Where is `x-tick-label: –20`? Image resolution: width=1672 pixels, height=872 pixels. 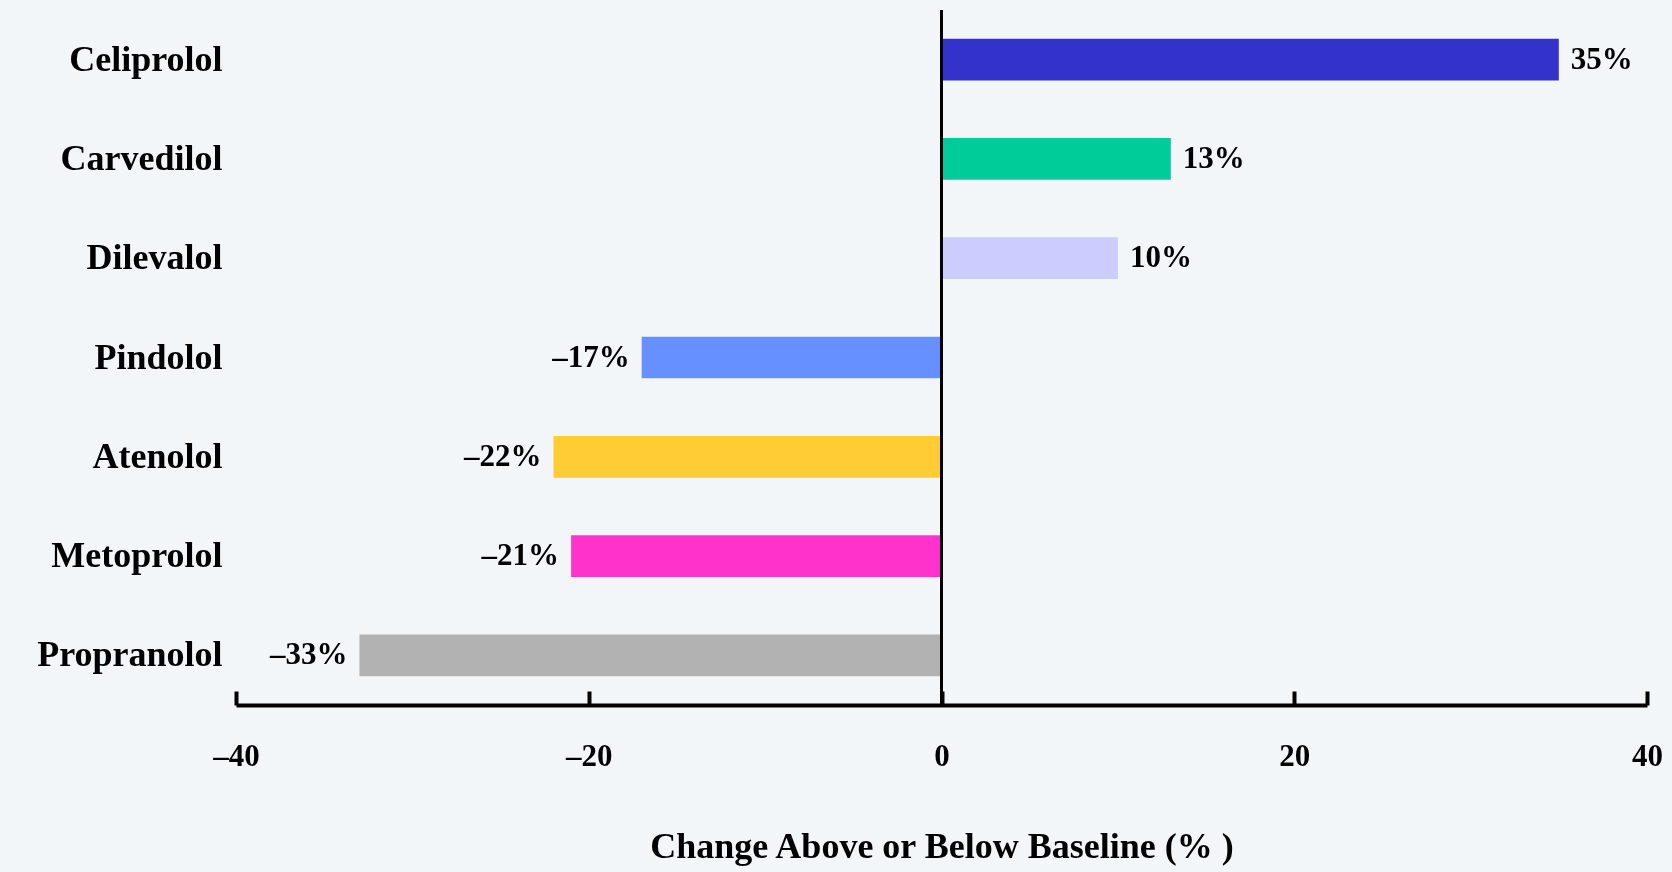 x-tick-label: –20 is located at coordinates (589, 755).